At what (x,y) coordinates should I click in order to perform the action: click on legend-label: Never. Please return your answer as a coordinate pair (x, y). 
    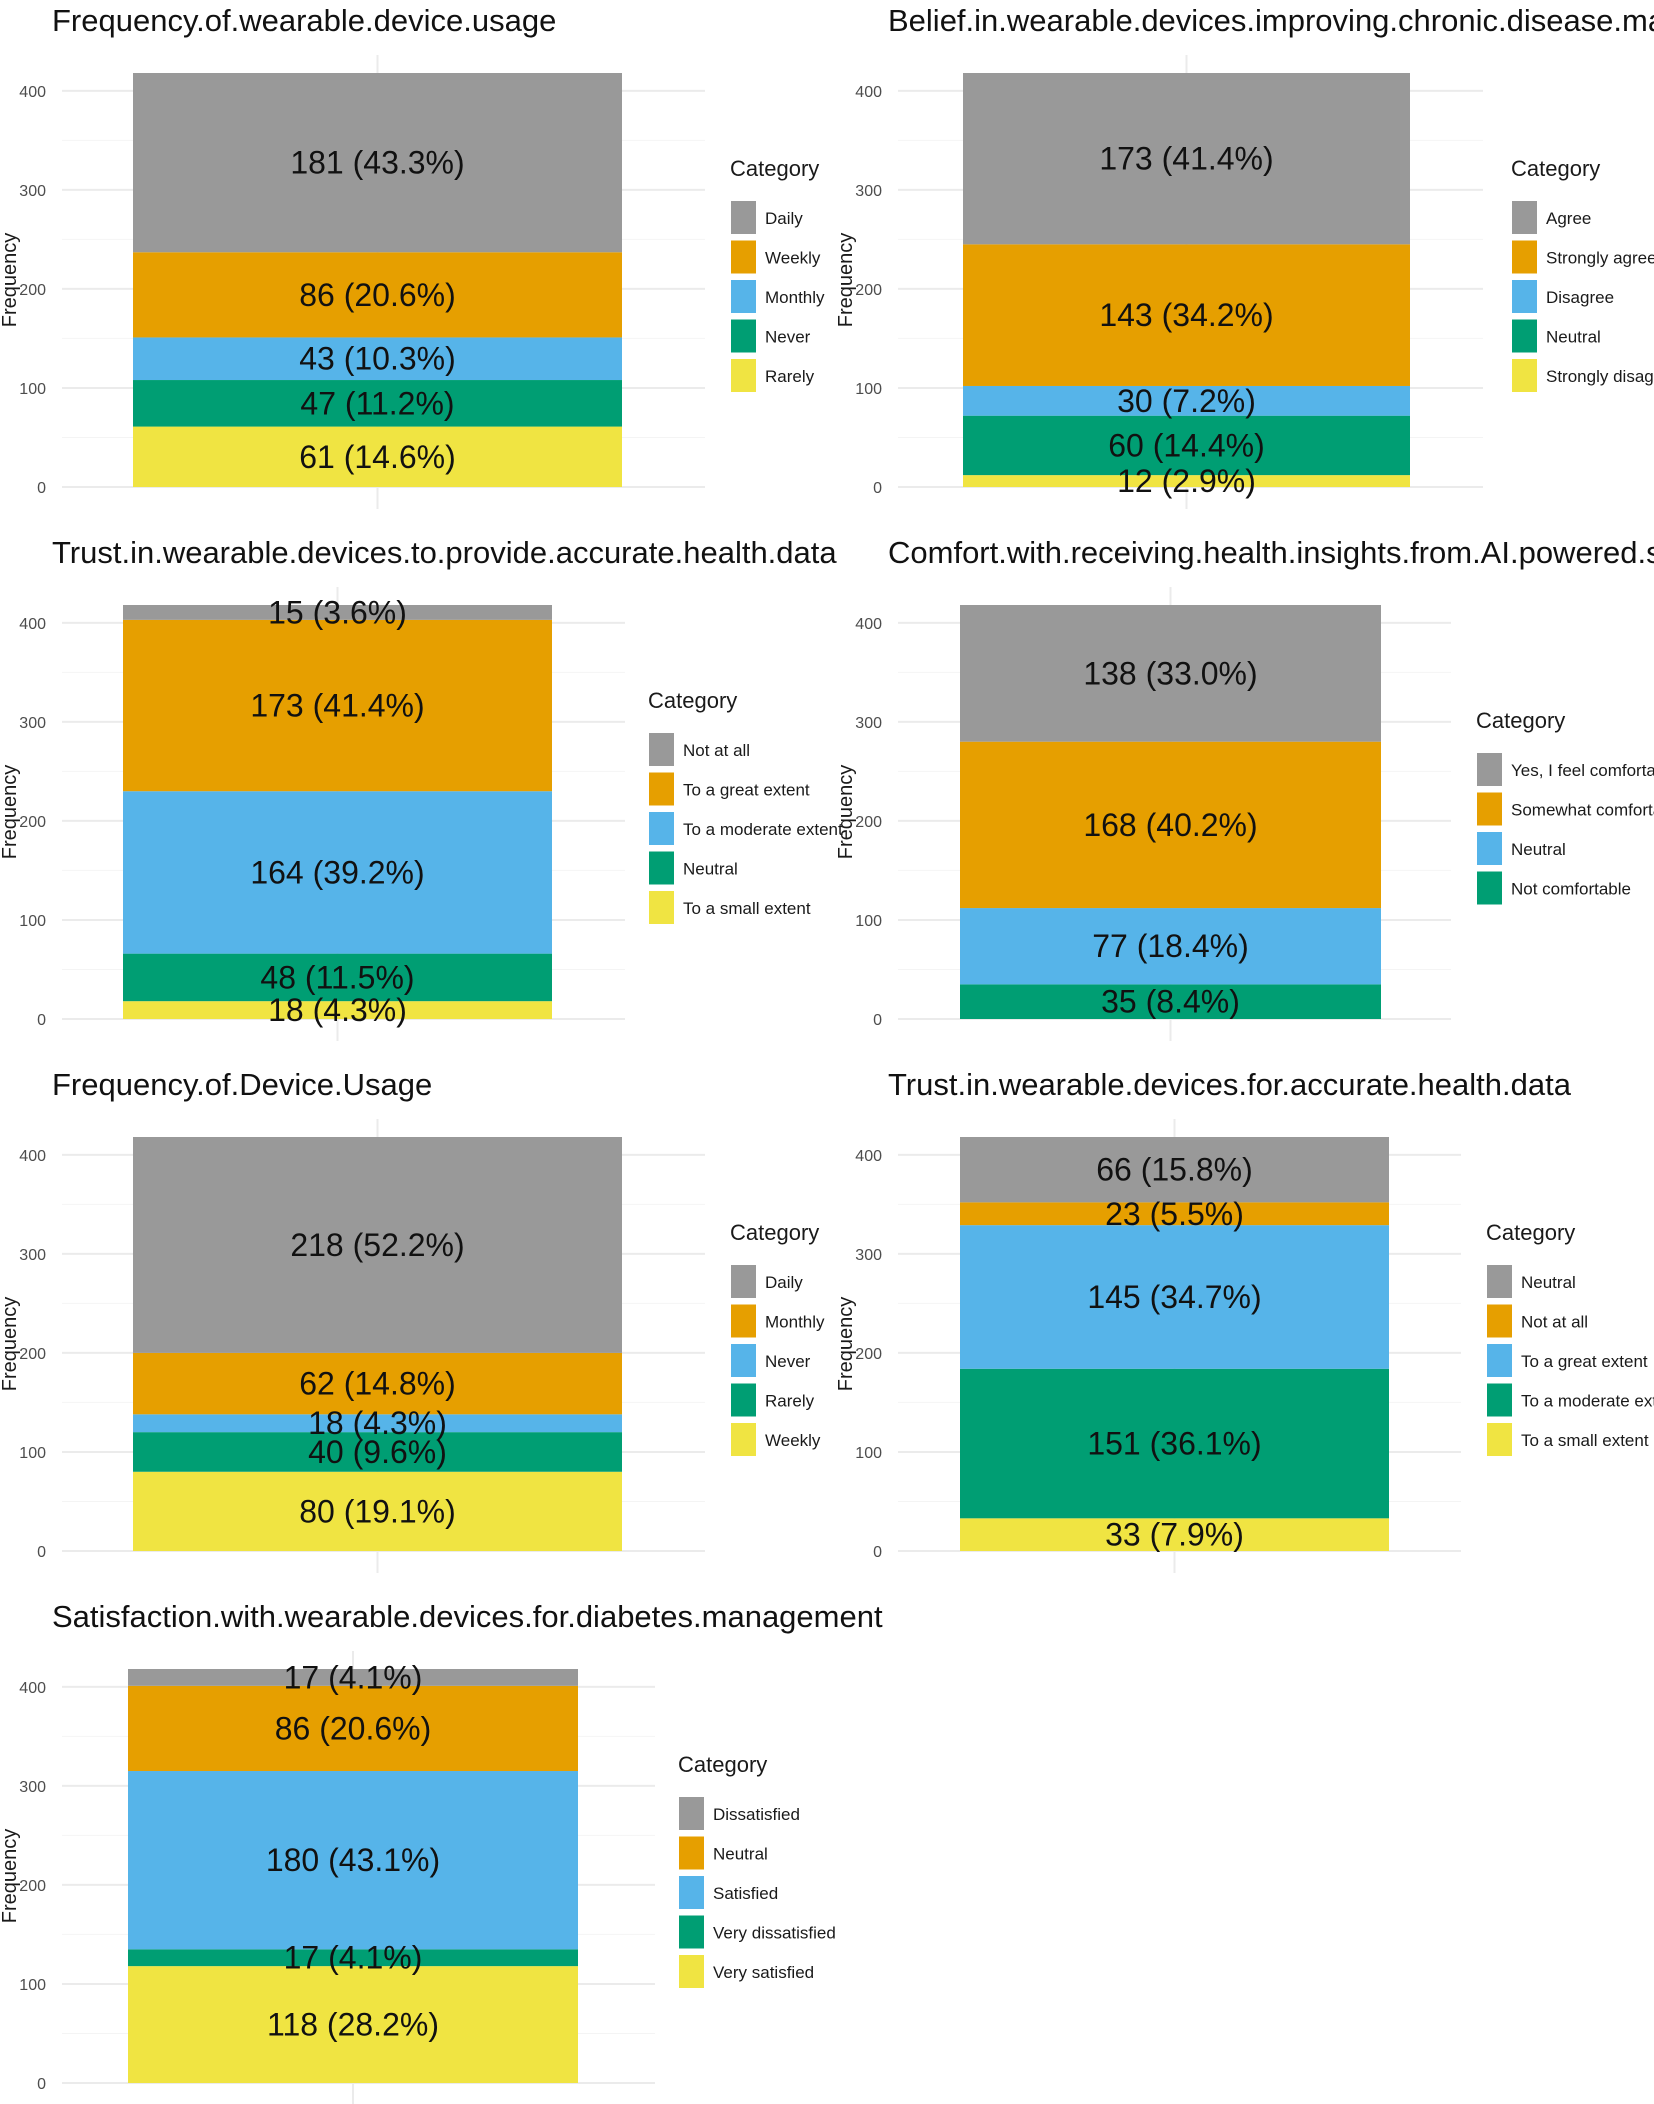
    Looking at the image, I should click on (788, 337).